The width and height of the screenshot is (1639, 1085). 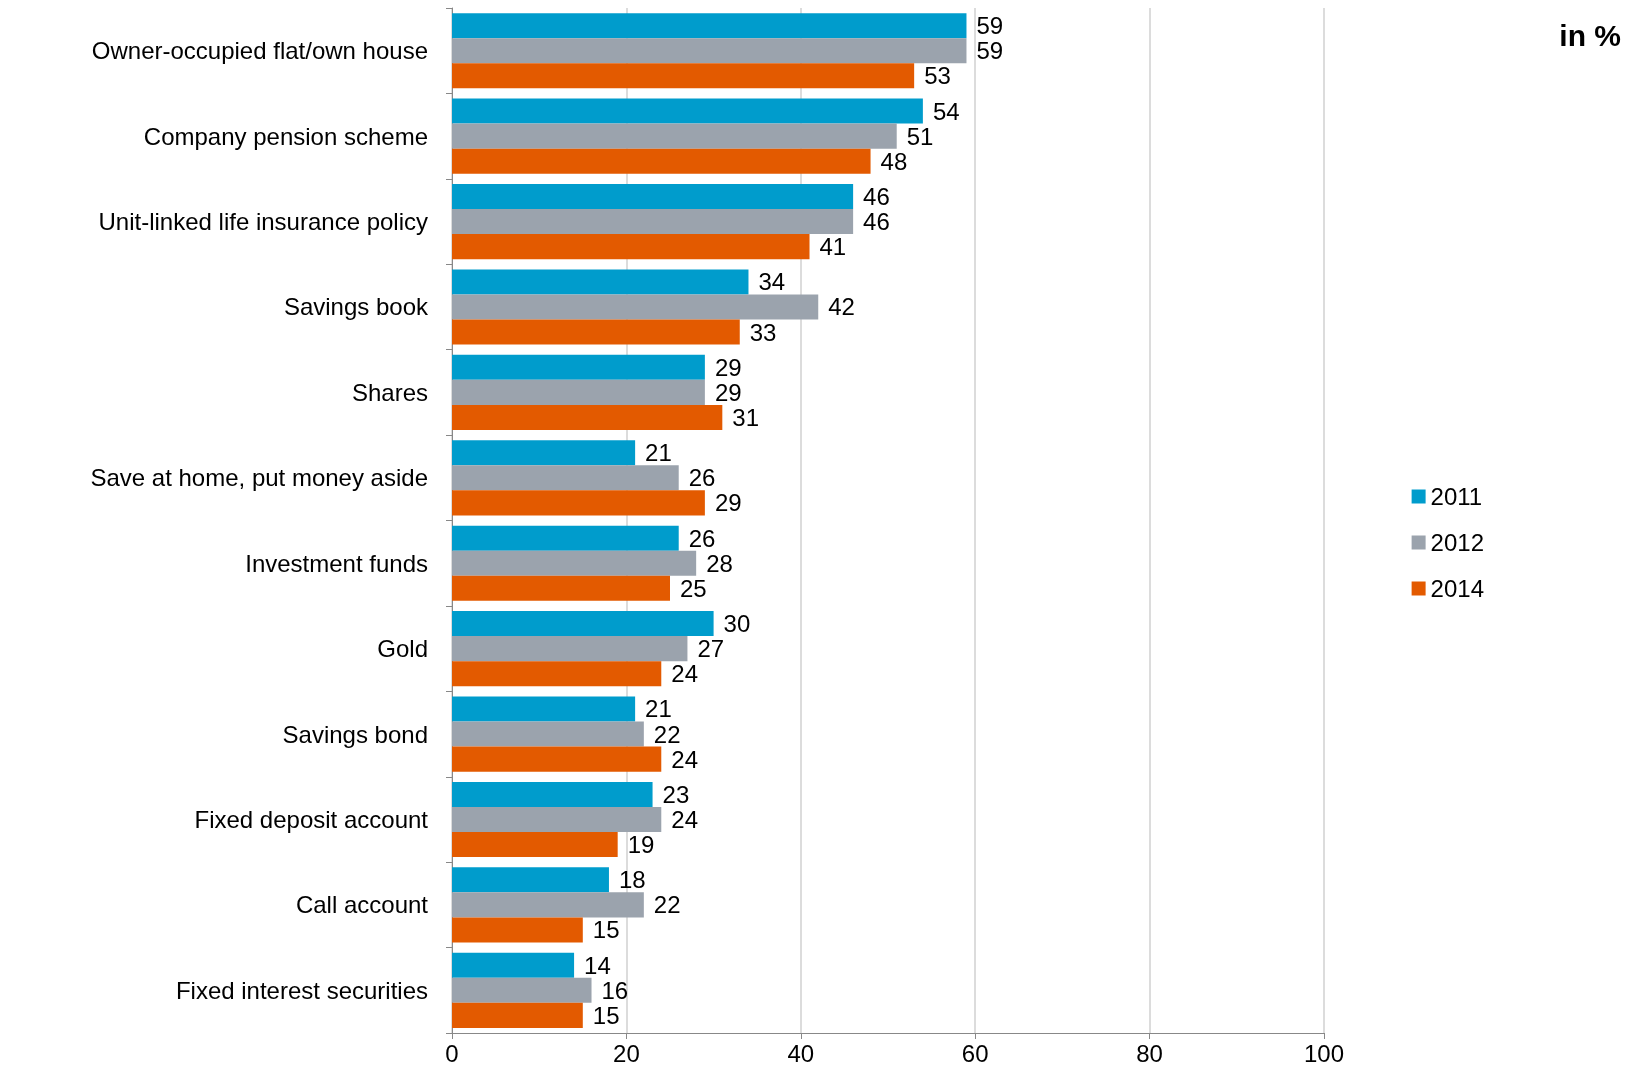 What do you see at coordinates (975, 1053) in the screenshot?
I see `x-tick-label: 60` at bounding box center [975, 1053].